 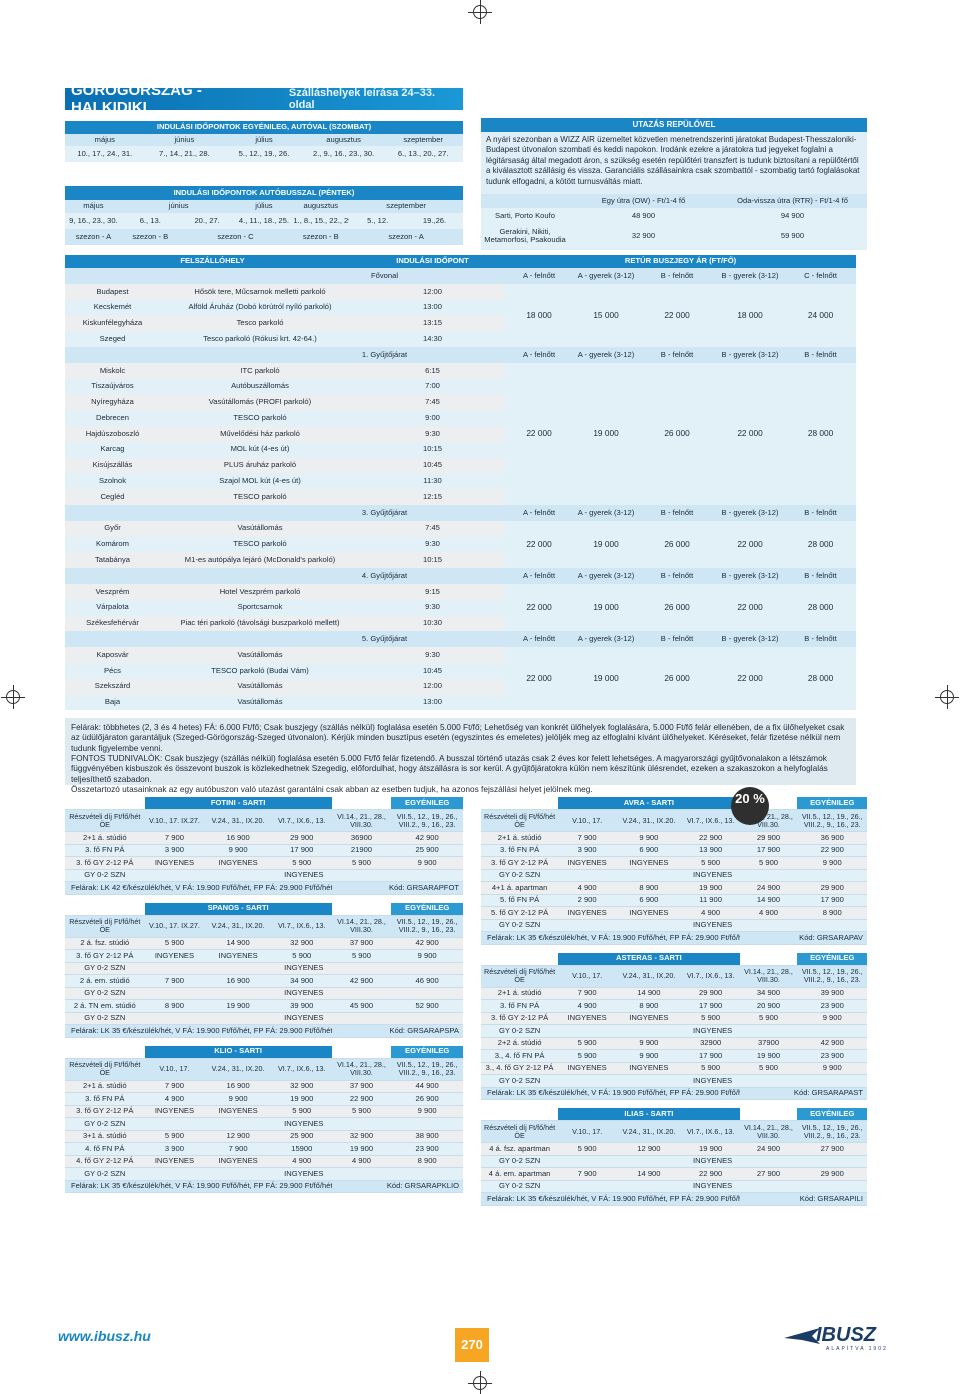 What do you see at coordinates (606, 607) in the screenshot?
I see `price-cell: 19 000` at bounding box center [606, 607].